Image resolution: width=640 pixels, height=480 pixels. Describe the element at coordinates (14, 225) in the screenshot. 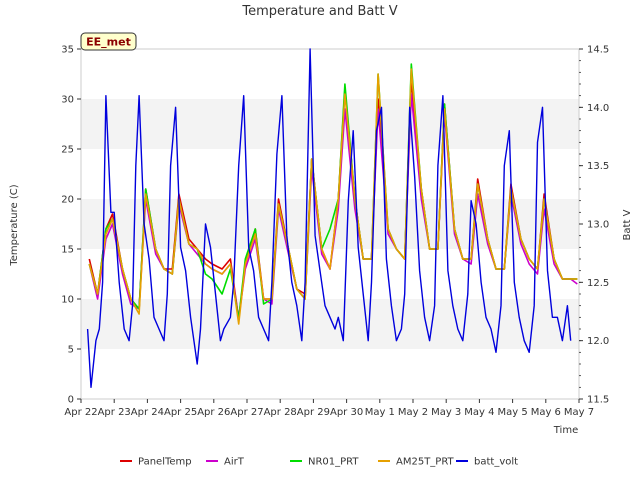

I see `y-axis-label: Temperature (C)` at that location.